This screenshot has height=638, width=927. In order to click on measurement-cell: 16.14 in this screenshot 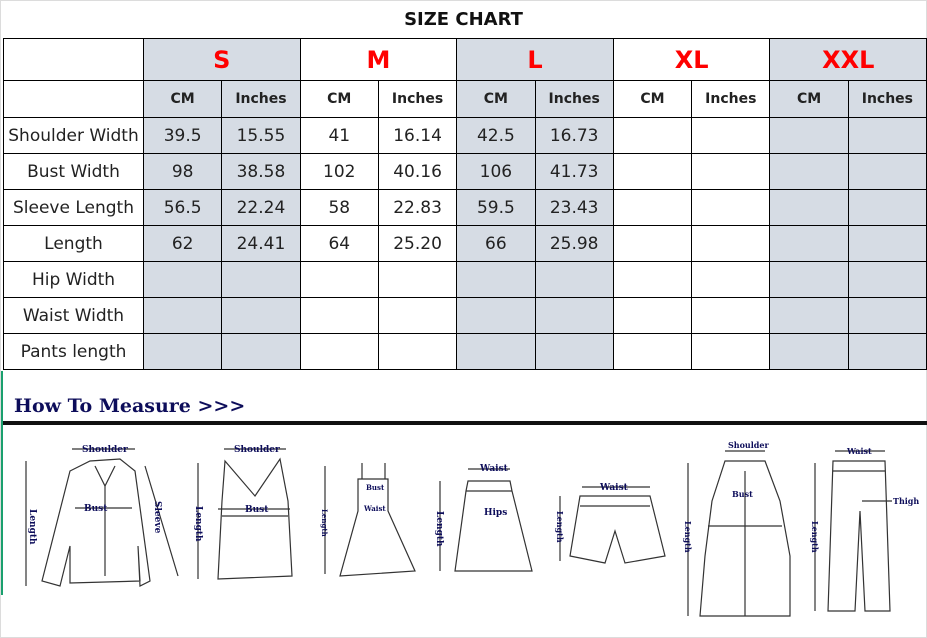, I will do `click(417, 135)`.